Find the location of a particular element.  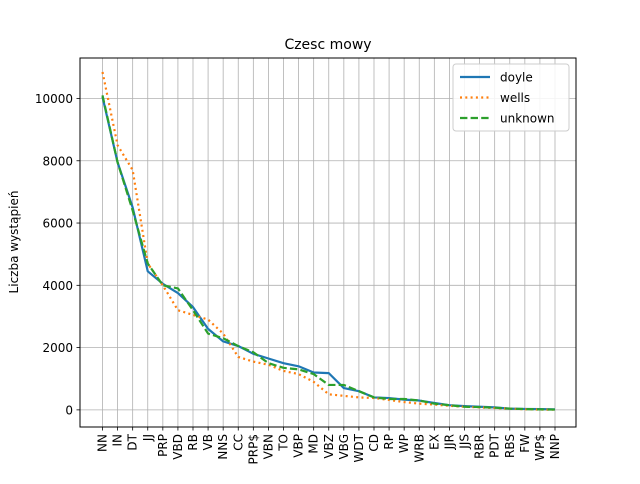

y-tick-label: 6000 is located at coordinates (57, 224).